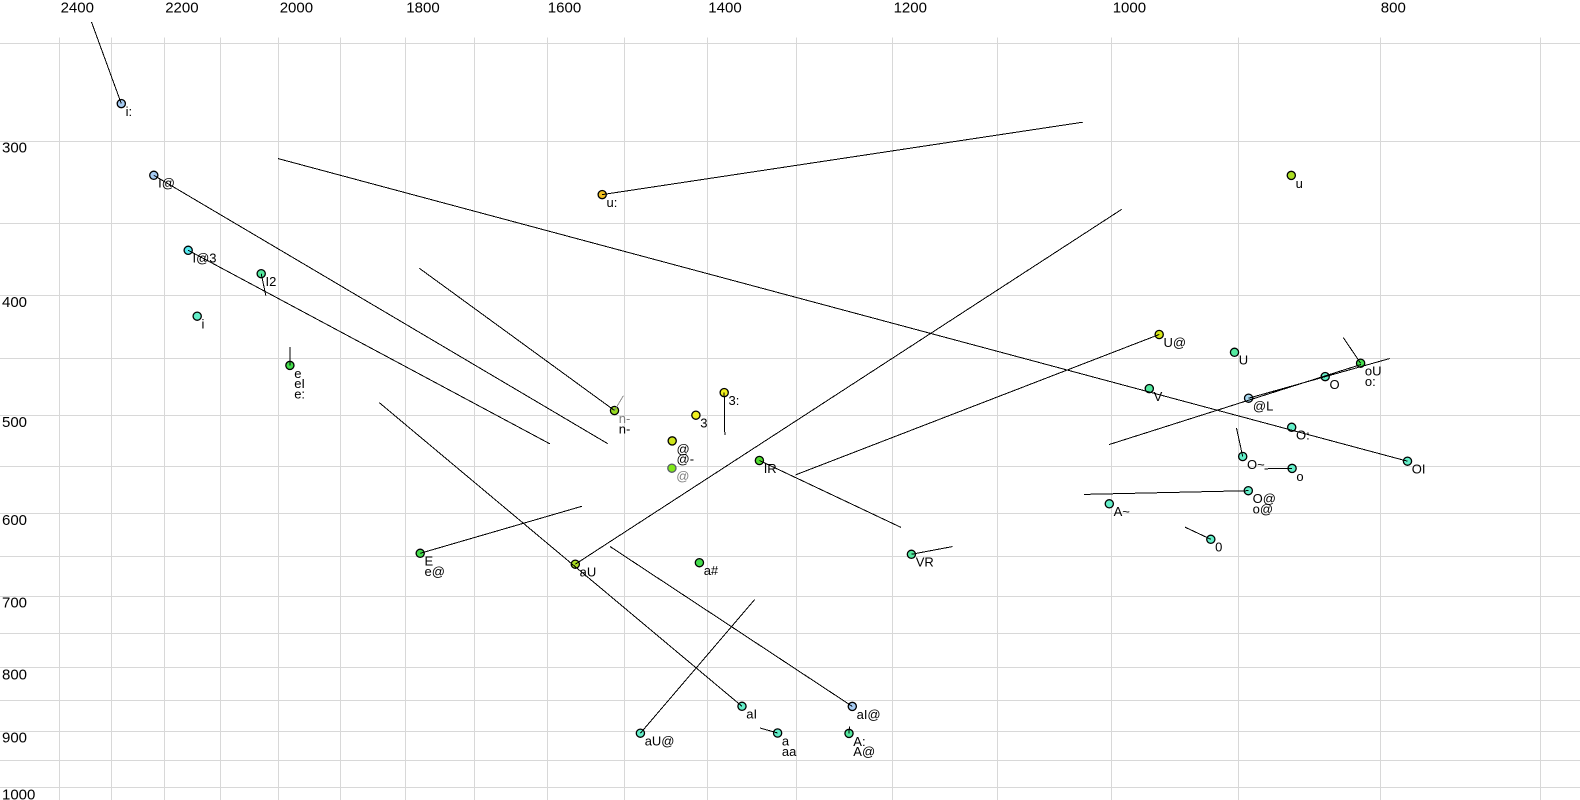  What do you see at coordinates (1303, 435) in the screenshot?
I see `svg-text: O:` at bounding box center [1303, 435].